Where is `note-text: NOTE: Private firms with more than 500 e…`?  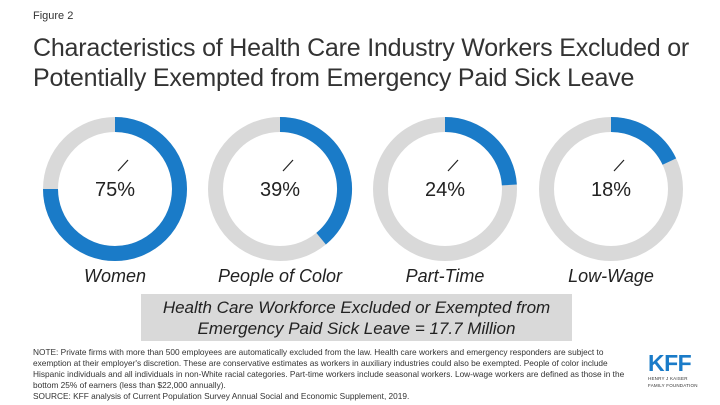 note-text: NOTE: Private firms with more than 500 e… is located at coordinates (329, 368).